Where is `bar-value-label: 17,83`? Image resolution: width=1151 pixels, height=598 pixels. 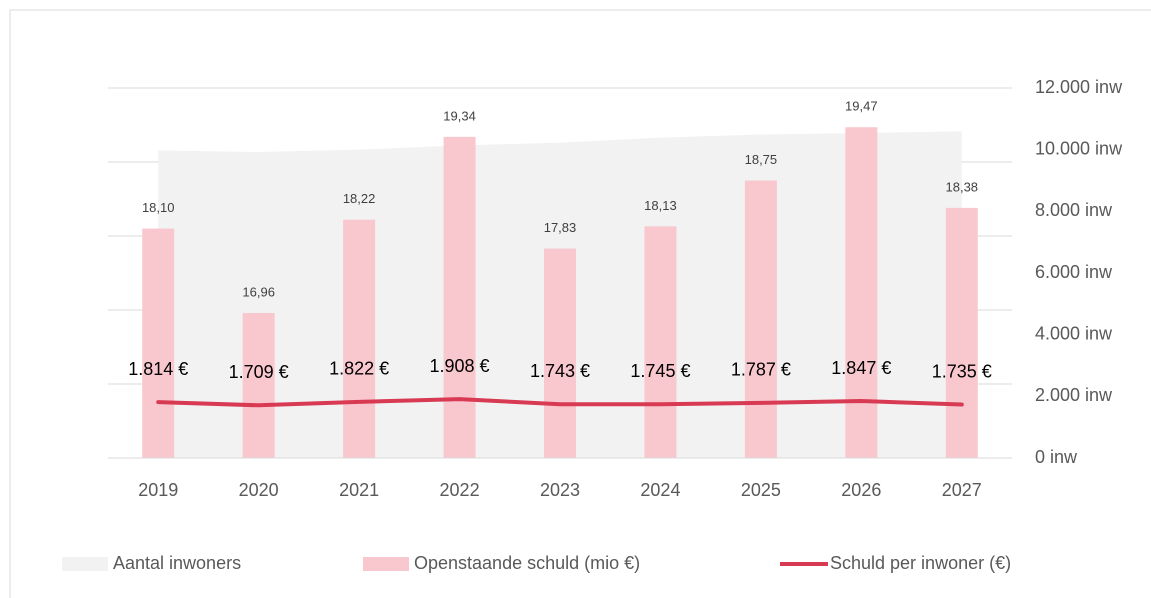
bar-value-label: 17,83 is located at coordinates (560, 227).